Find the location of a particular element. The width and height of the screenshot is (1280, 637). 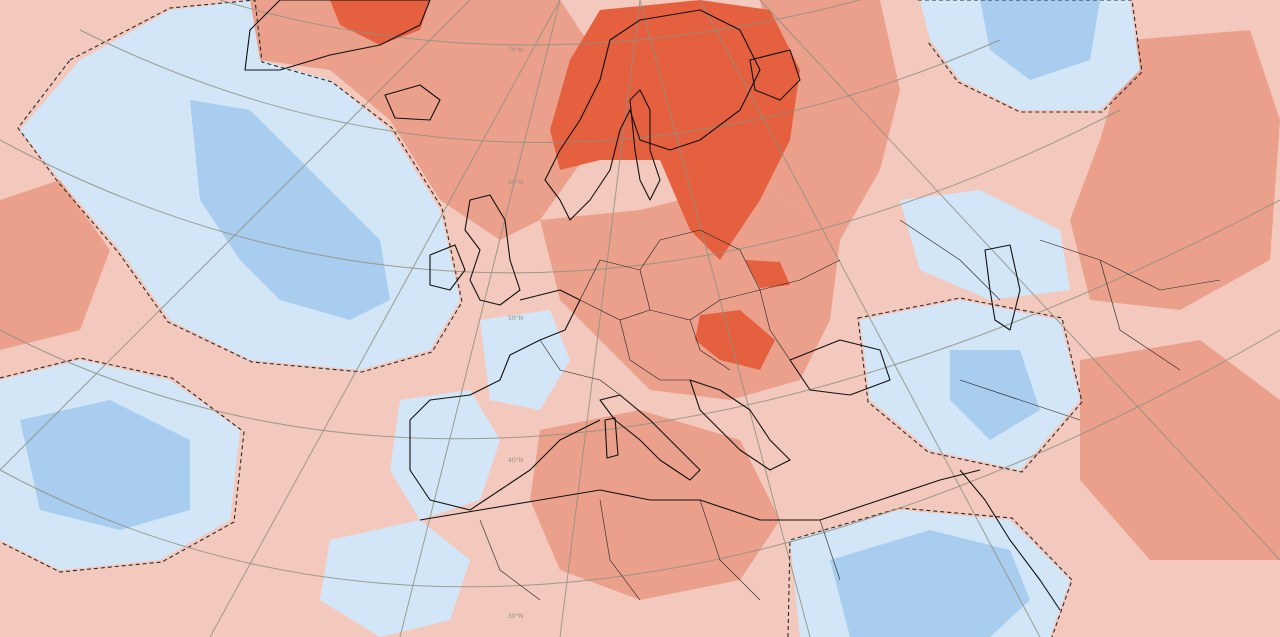

coast-corsica-sardinia is located at coordinates (611, 438).